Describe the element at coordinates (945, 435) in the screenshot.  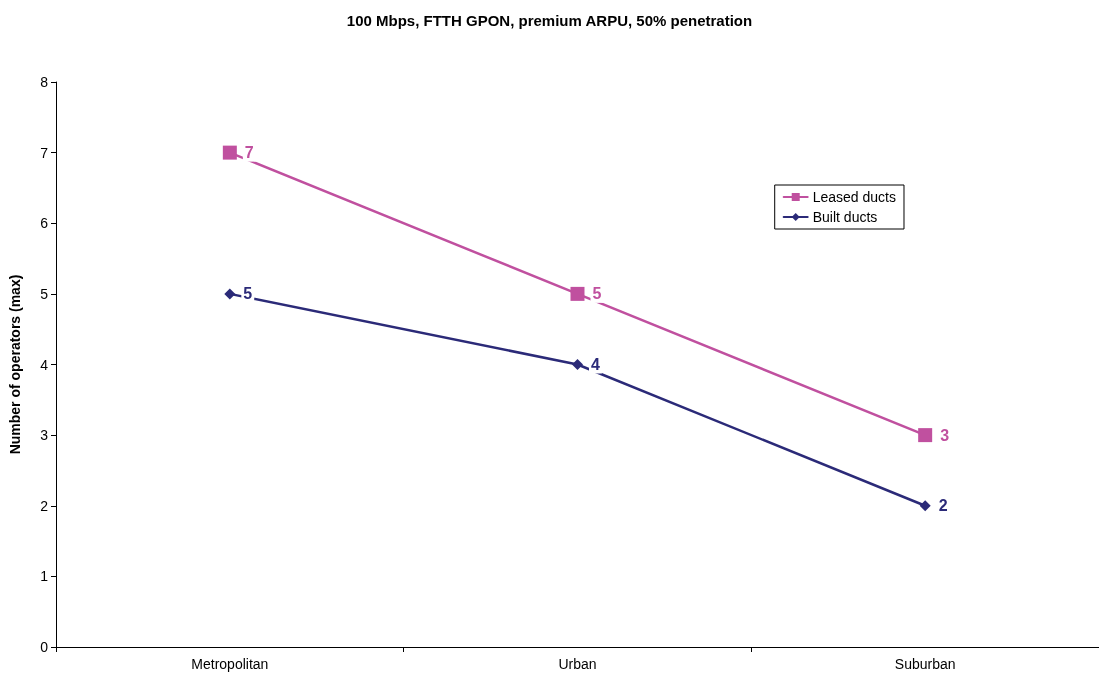
I see `data-label: 3` at that location.